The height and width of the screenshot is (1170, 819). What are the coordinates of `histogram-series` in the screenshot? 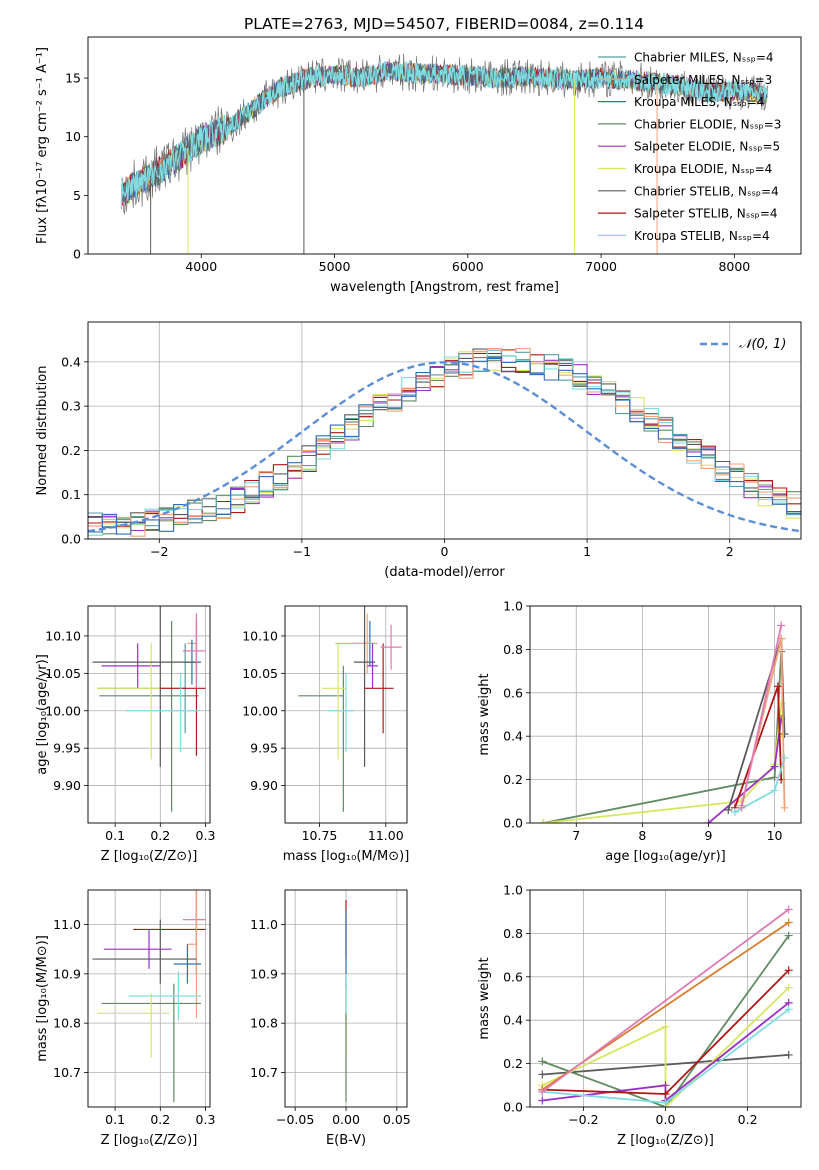 It's located at (444, 446).